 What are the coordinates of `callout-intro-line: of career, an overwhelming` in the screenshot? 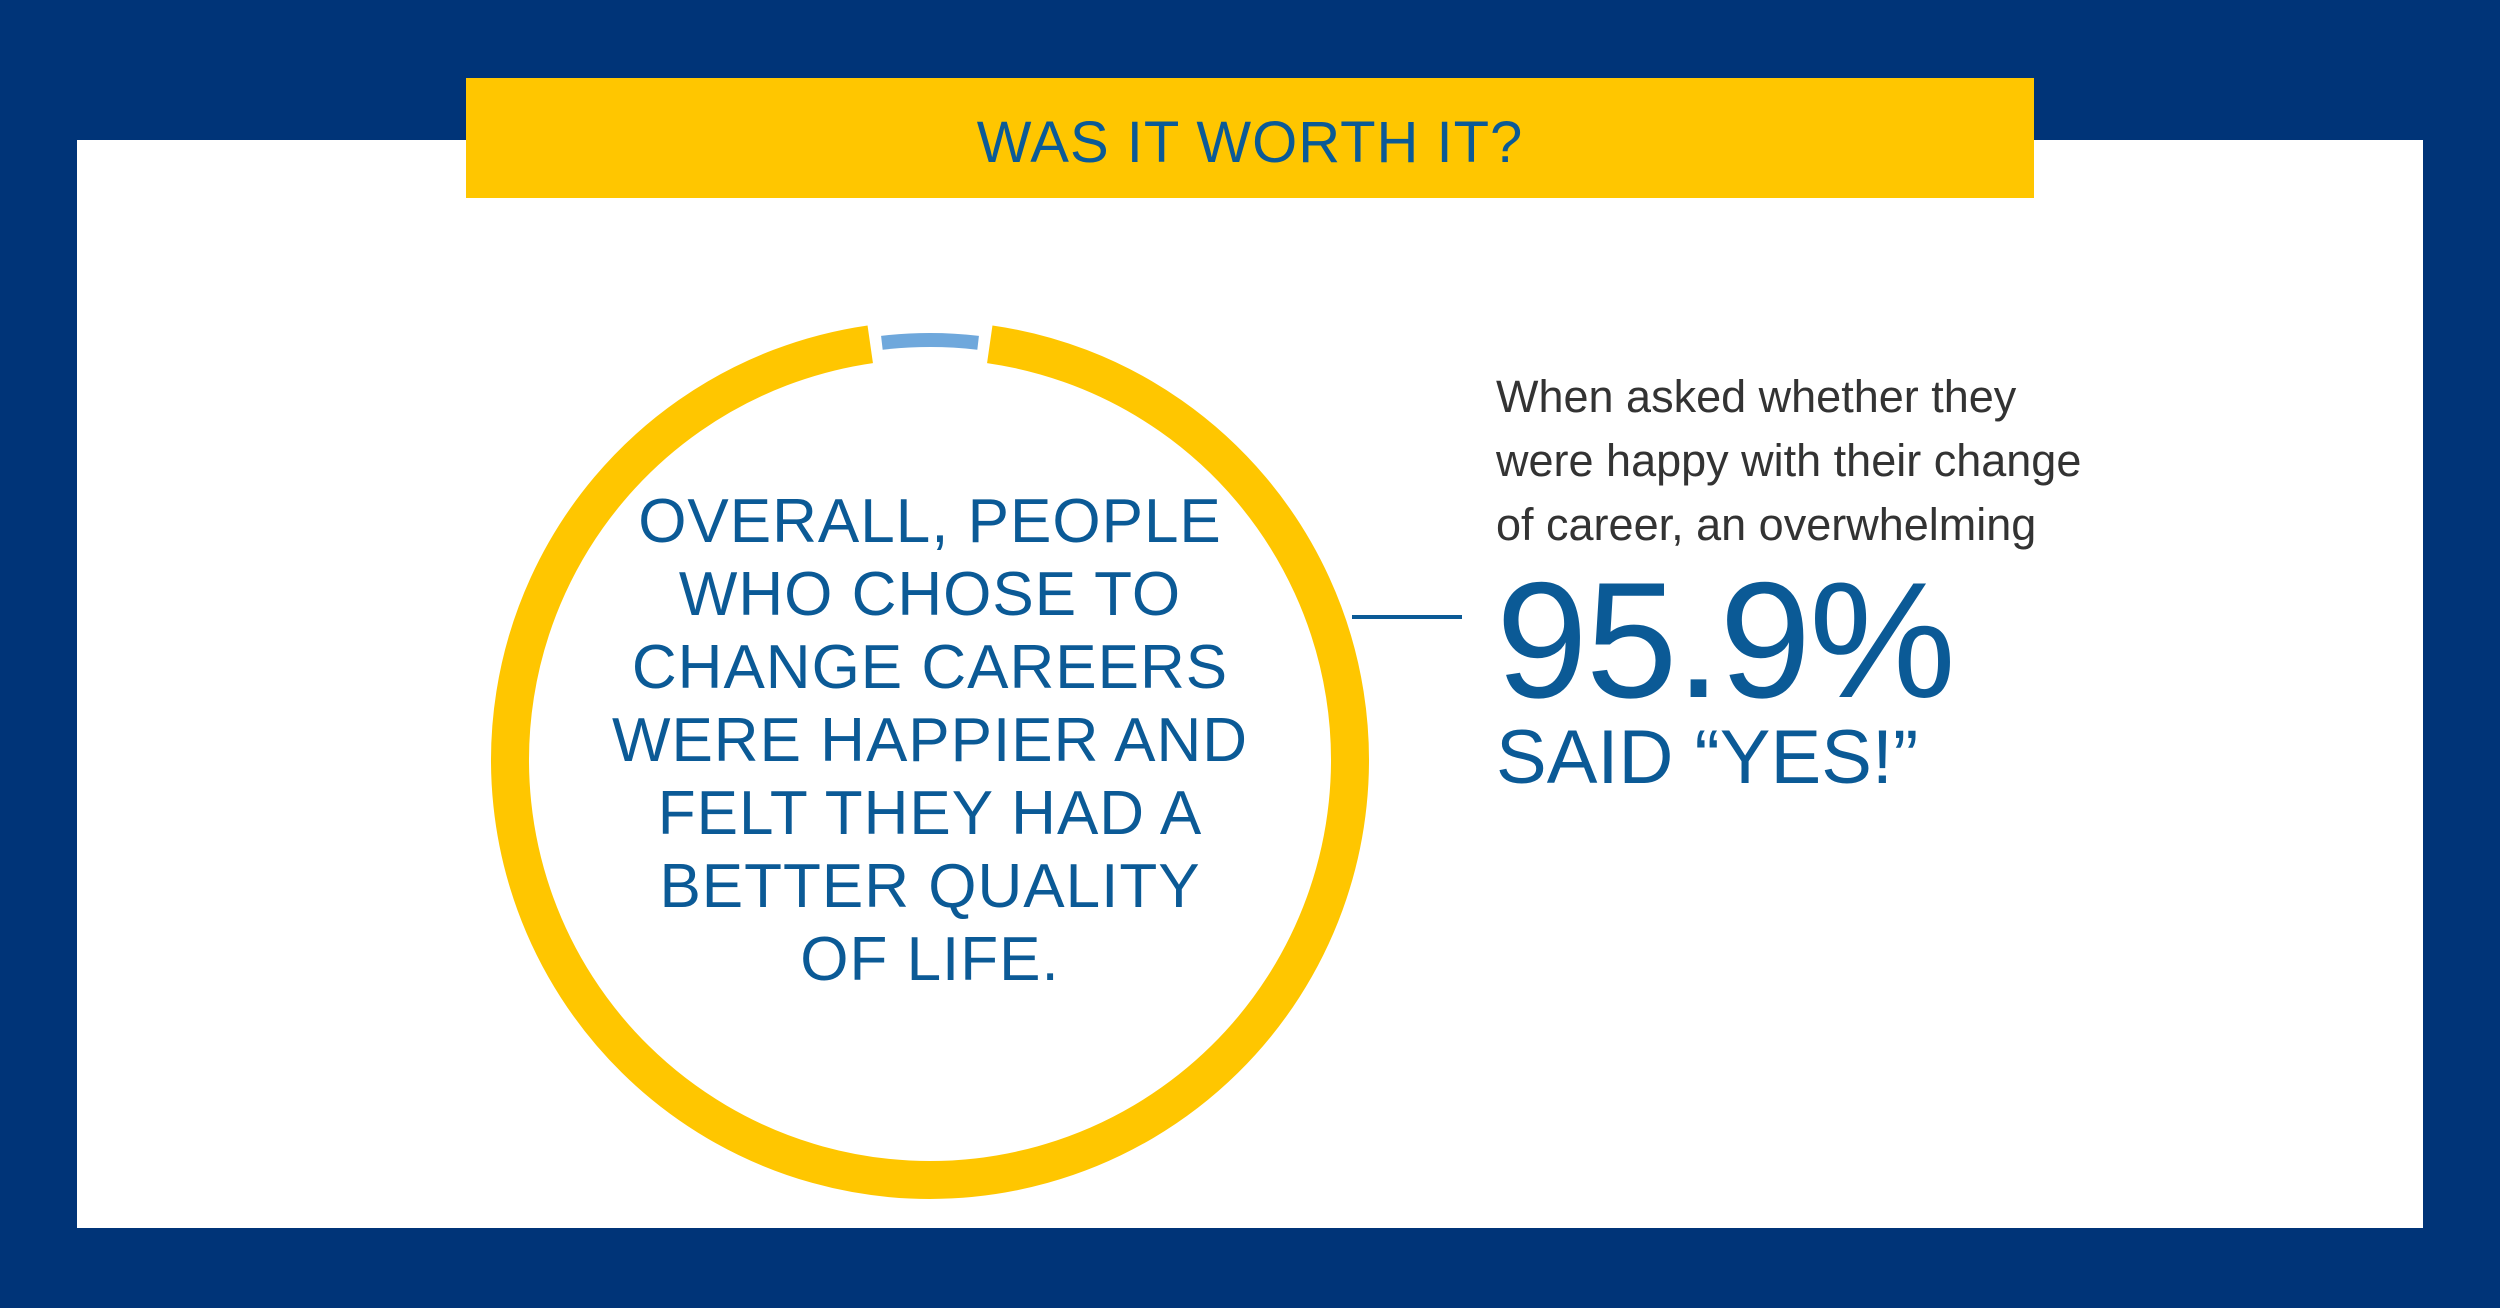 It's located at (1766, 524).